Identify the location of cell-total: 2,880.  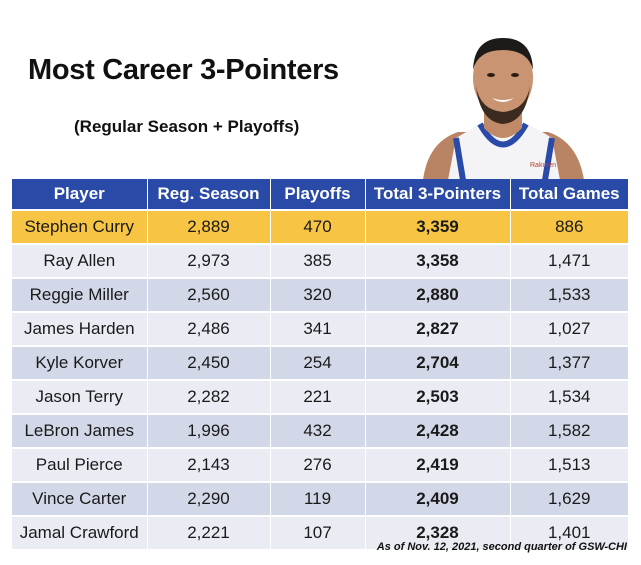
(438, 294).